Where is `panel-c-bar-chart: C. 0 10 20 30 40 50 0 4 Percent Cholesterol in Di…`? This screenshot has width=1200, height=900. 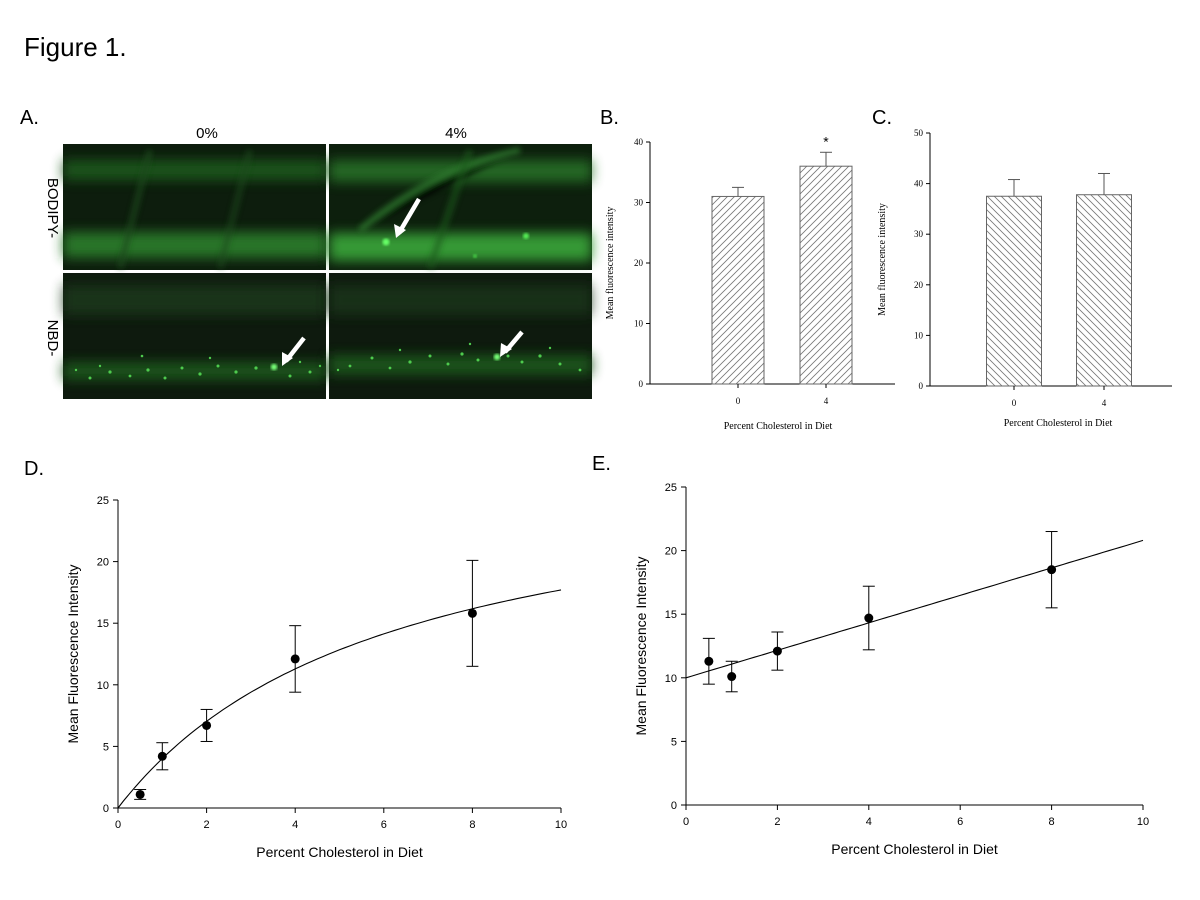
panel-c-bar-chart: C. 0 10 20 30 40 50 0 4 Percent Cholesterol in Di… is located at coordinates (1022, 268).